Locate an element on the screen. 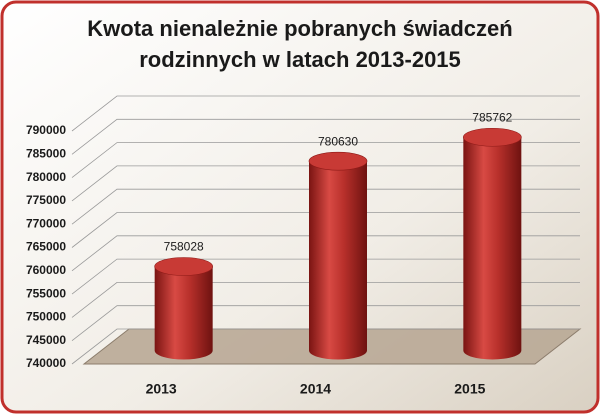 The width and height of the screenshot is (600, 419). y-tick-label: 745000 is located at coordinates (46, 340).